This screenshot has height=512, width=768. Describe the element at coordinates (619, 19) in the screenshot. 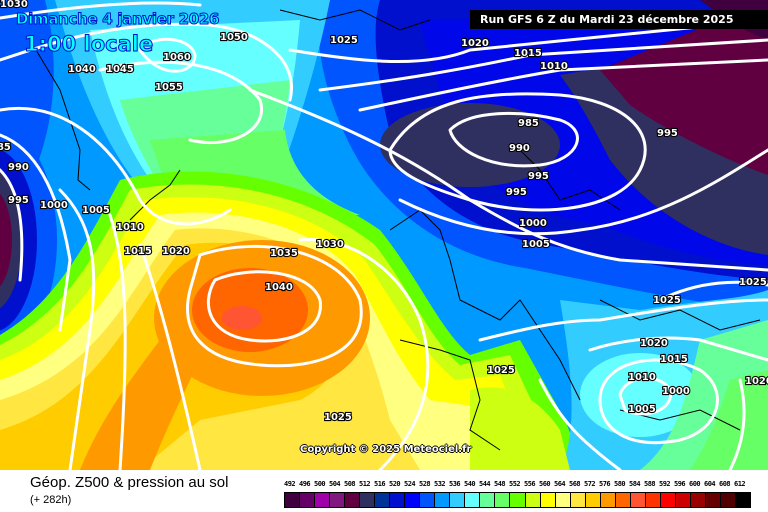

I see `model-run-banner: Run GFS 6 Z du Mardi 23 décembre 2025` at that location.